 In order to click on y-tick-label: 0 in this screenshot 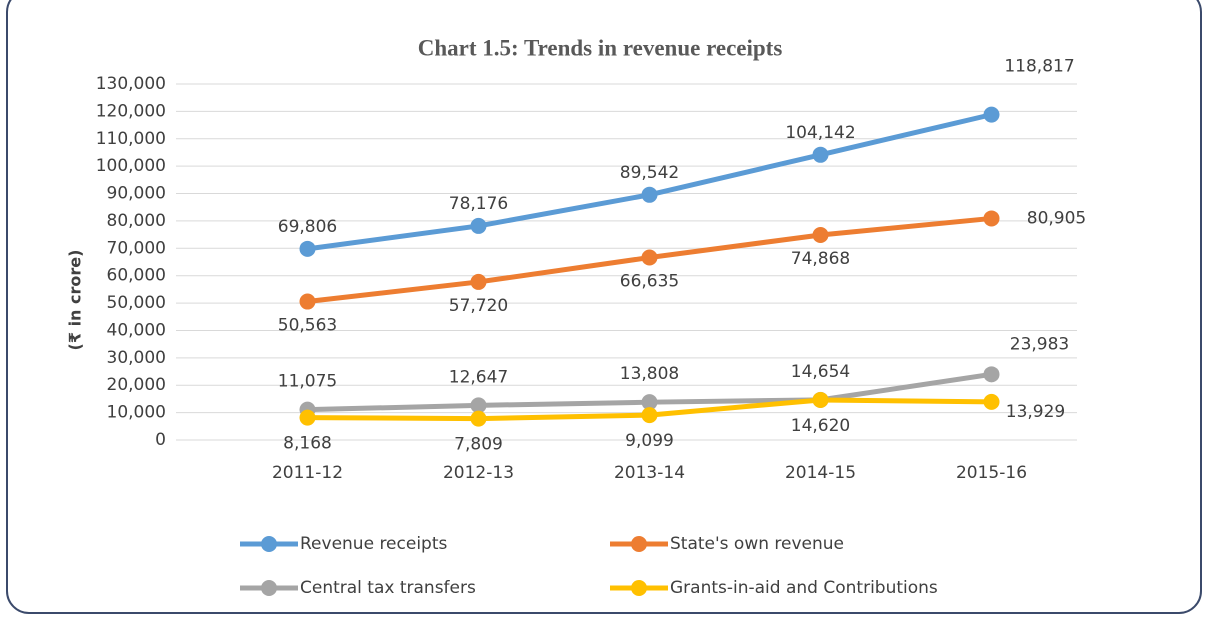, I will do `click(160, 440)`.